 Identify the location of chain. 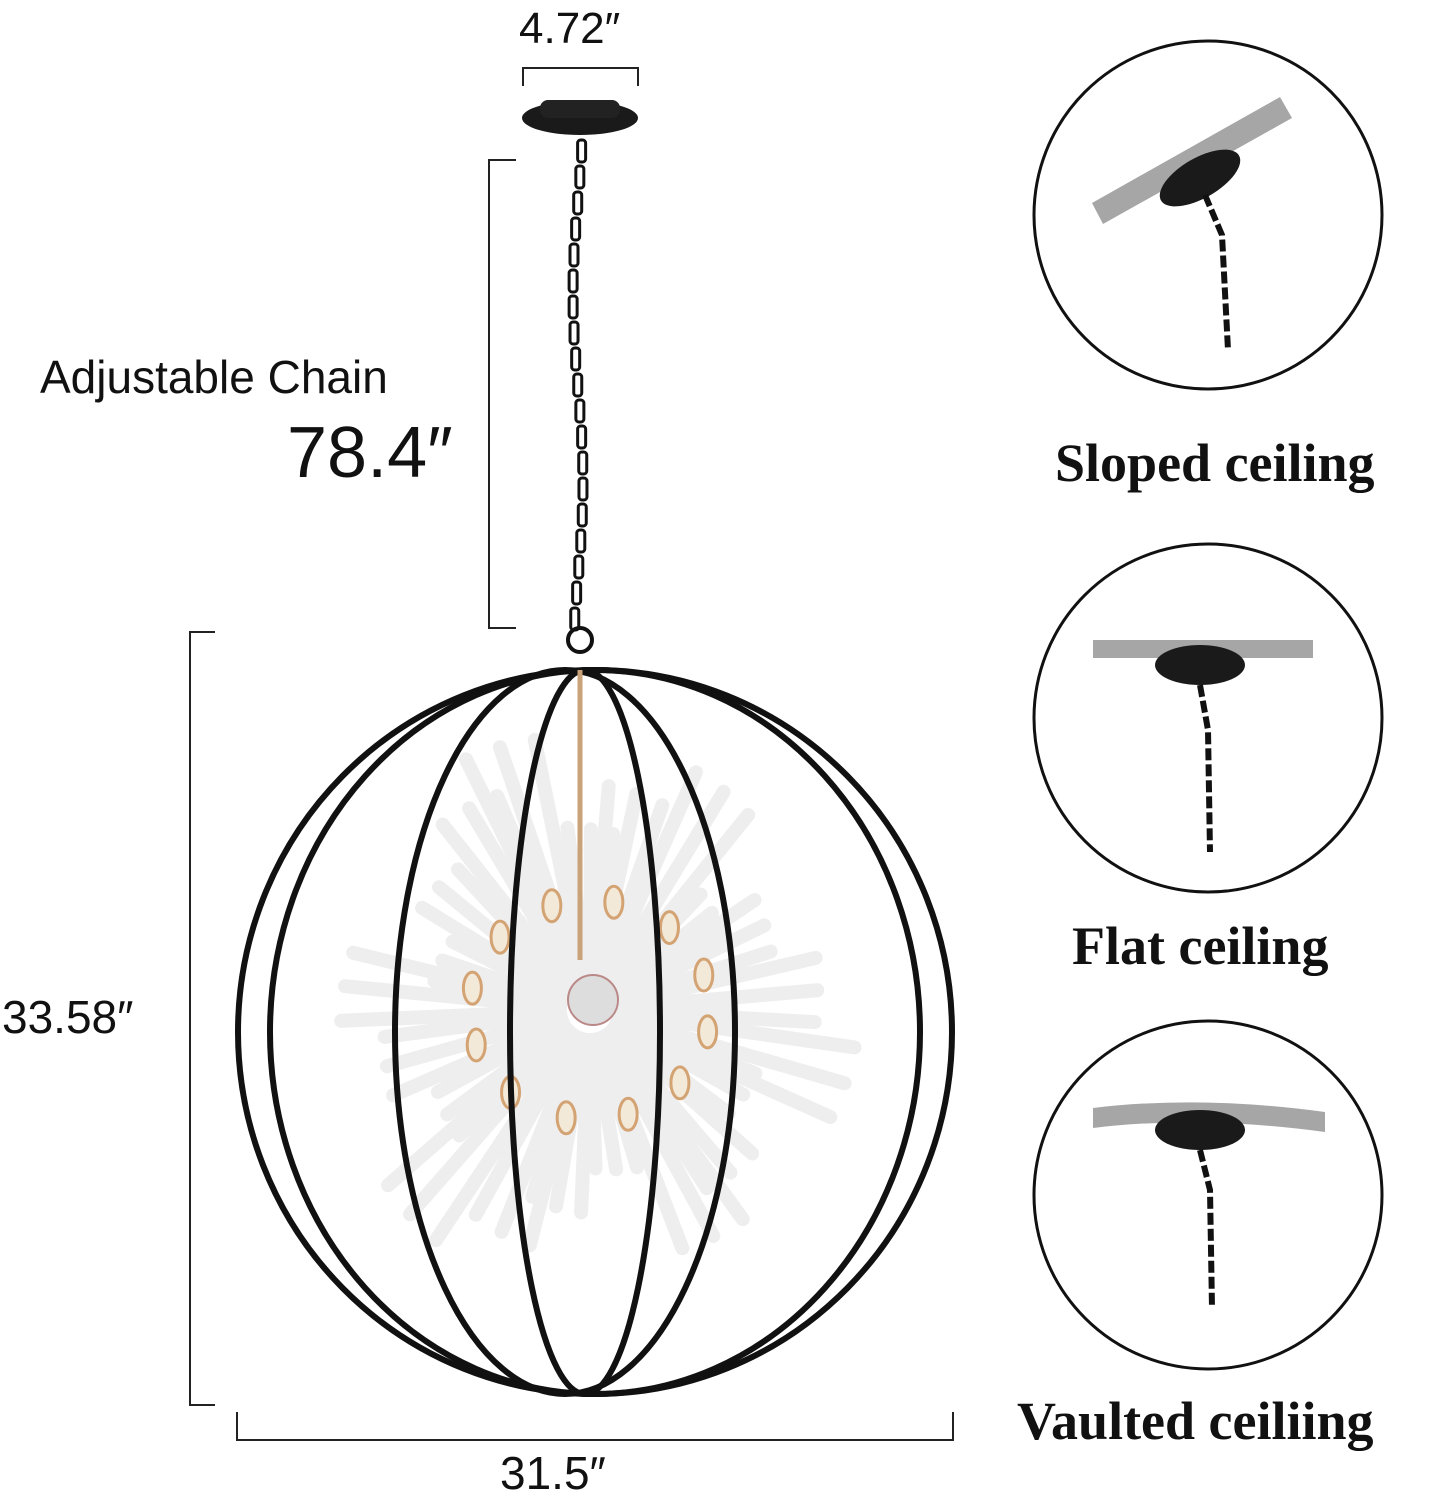
(578, 385).